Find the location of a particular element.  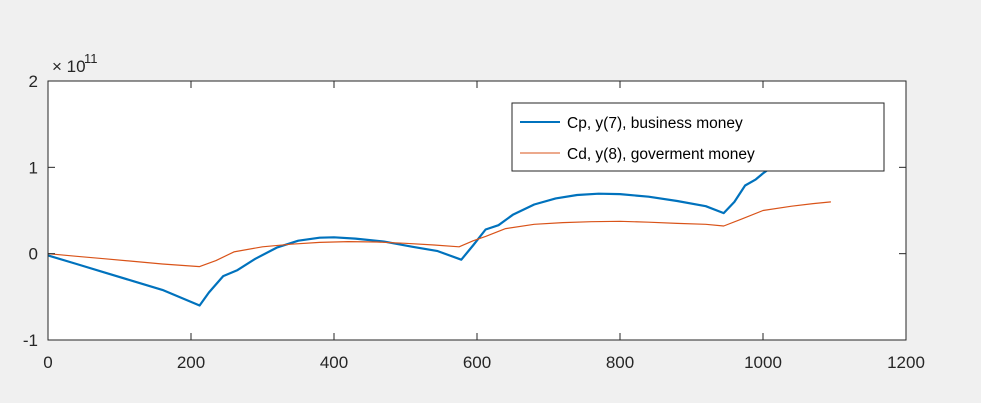

y-tick-label: 2 is located at coordinates (33, 81).